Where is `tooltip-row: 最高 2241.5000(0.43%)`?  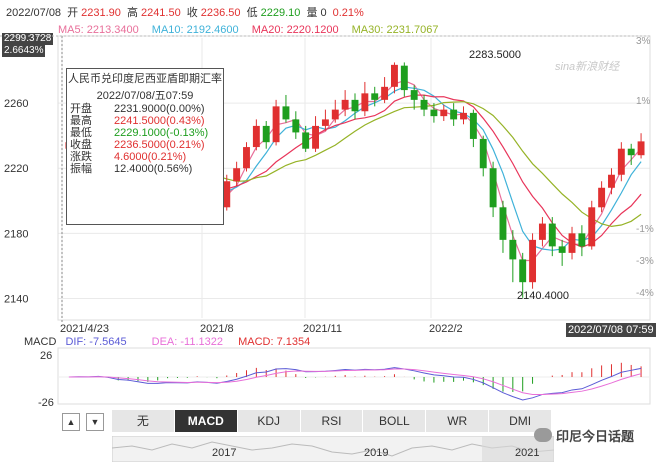
tooltip-row: 最高 2241.5000(0.43%) is located at coordinates (145, 121).